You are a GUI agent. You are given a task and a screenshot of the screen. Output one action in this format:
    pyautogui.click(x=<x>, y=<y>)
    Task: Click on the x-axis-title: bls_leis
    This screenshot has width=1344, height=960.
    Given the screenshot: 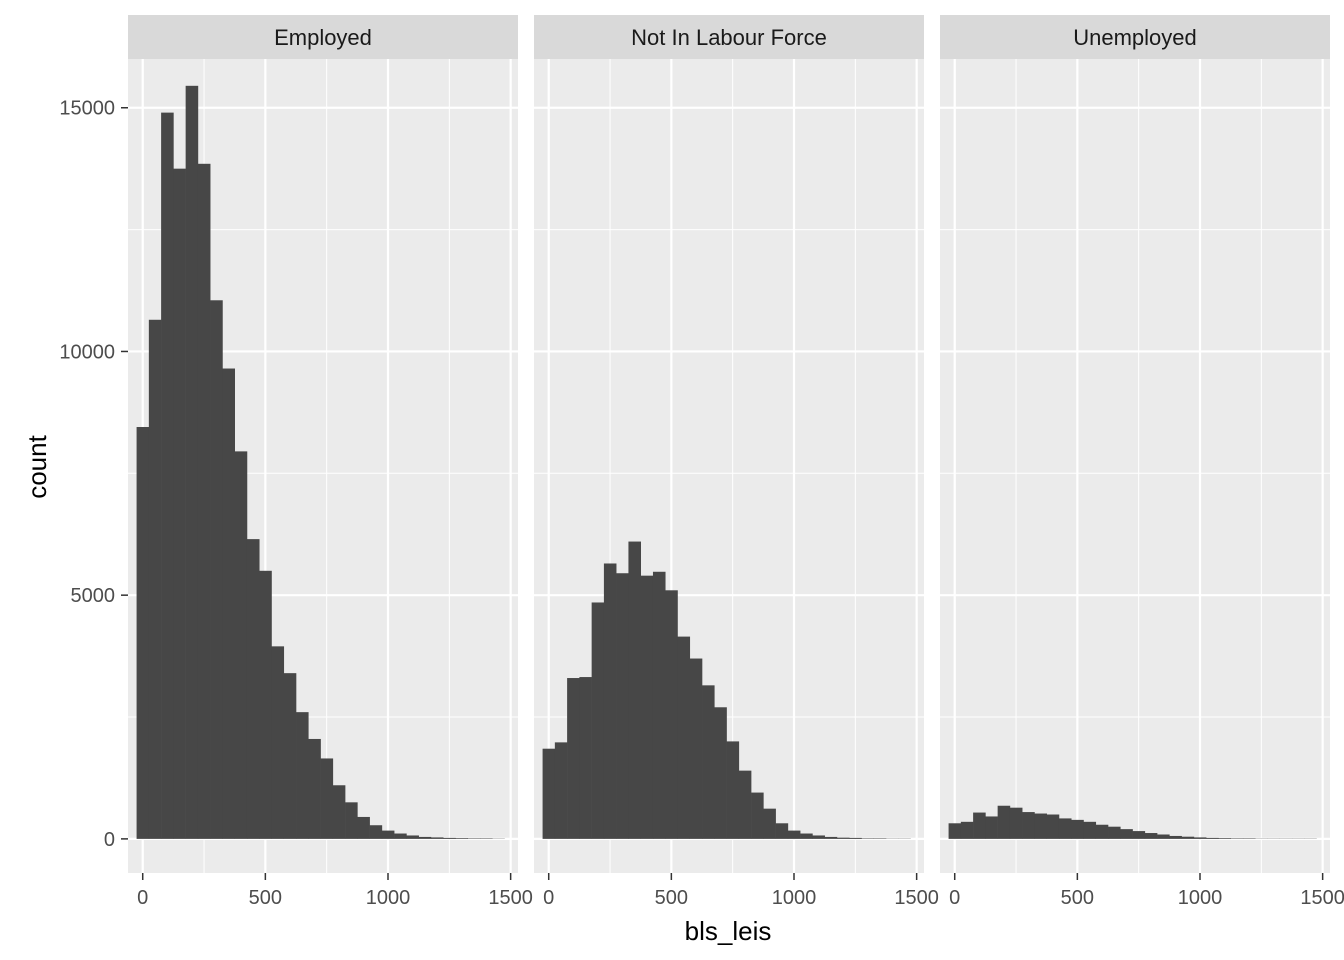 What is the action you would take?
    pyautogui.click(x=728, y=931)
    